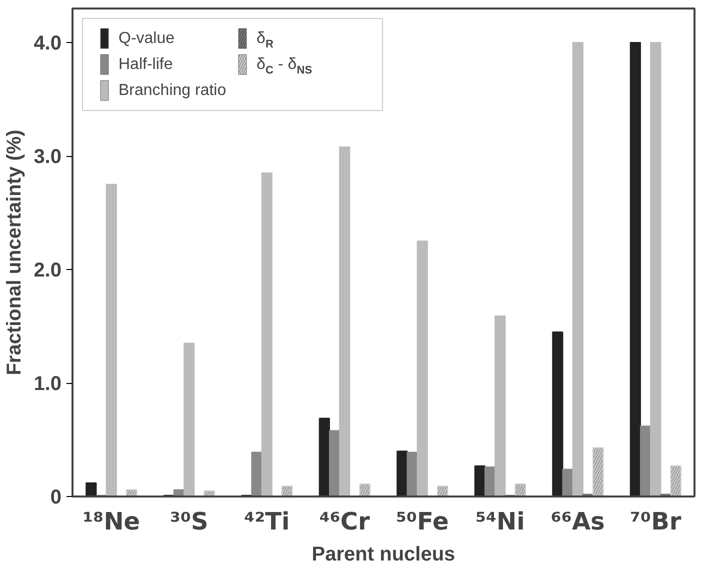 The width and height of the screenshot is (716, 579). Describe the element at coordinates (384, 555) in the screenshot. I see `x-axis-title: Parent nucleus` at that location.